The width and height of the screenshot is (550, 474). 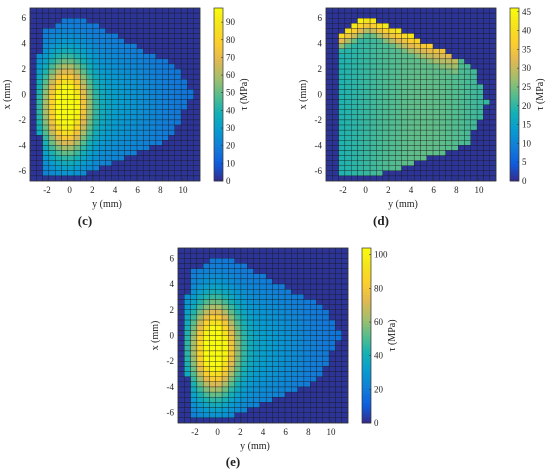 What do you see at coordinates (184, 190) in the screenshot?
I see `x-tick-label: 10` at bounding box center [184, 190].